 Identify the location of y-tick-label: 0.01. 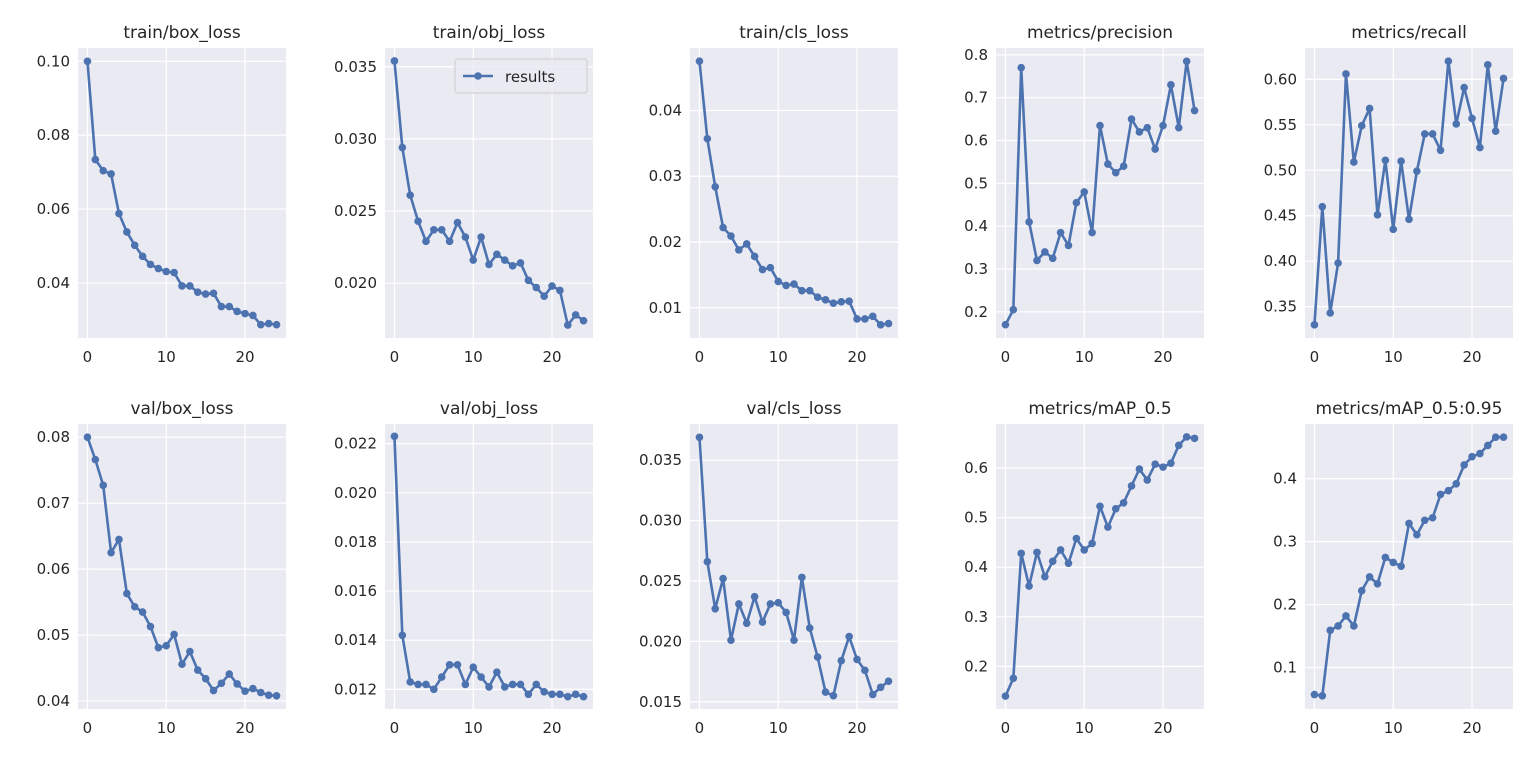
(665, 308).